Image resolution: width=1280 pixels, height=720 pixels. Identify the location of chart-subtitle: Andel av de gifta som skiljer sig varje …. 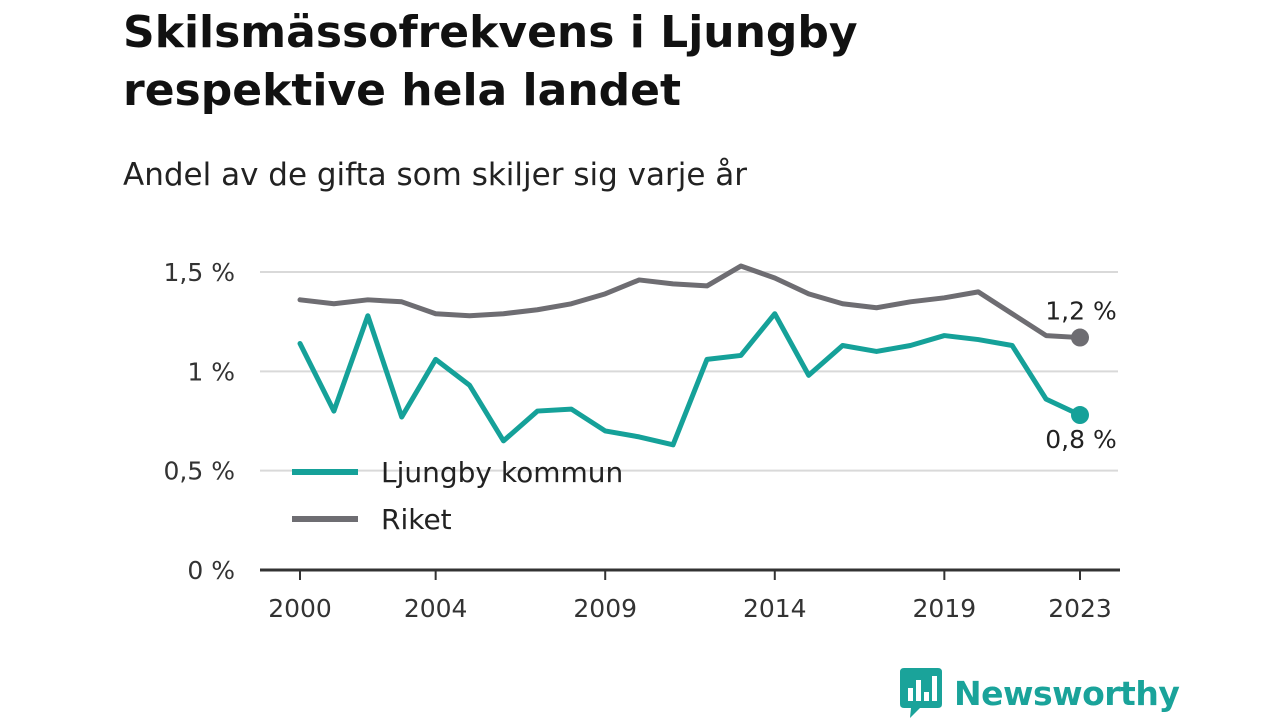
(435, 175).